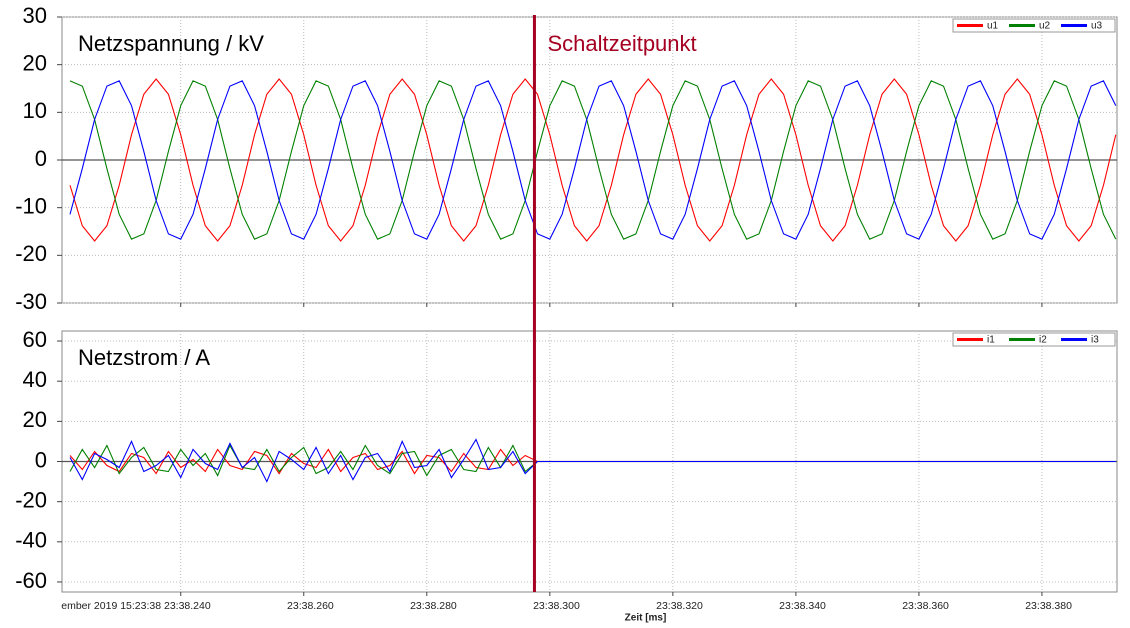 This screenshot has height=628, width=1130. What do you see at coordinates (35, 379) in the screenshot?
I see `y-tick-label: 40` at bounding box center [35, 379].